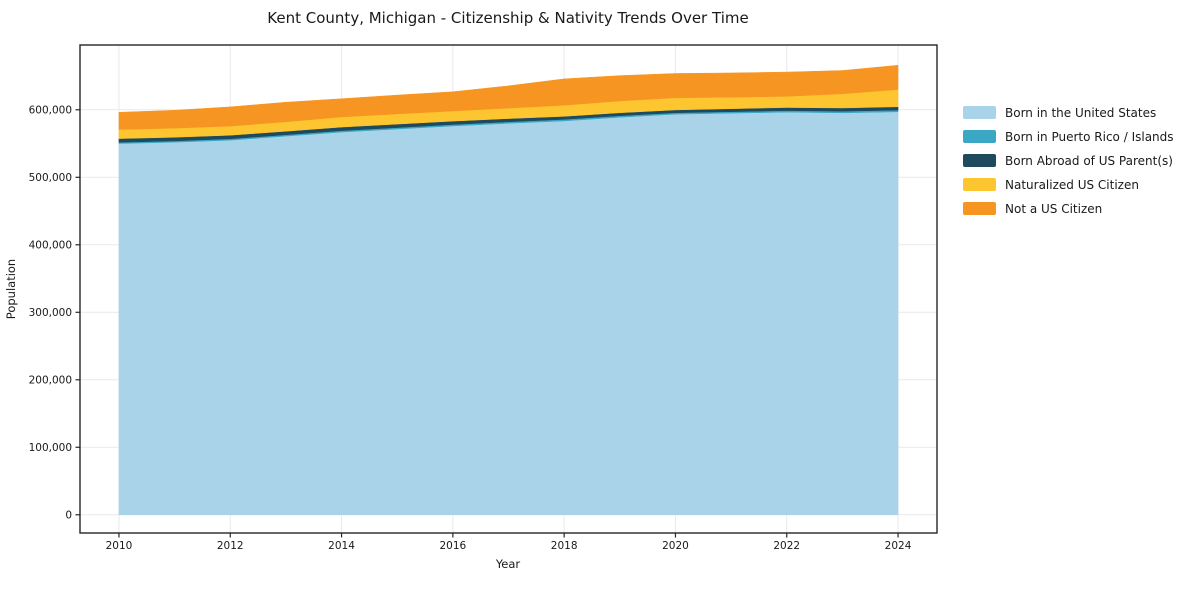 This screenshot has width=1189, height=590. Describe the element at coordinates (1081, 112) in the screenshot. I see `legend-label: Born in the United States` at that location.